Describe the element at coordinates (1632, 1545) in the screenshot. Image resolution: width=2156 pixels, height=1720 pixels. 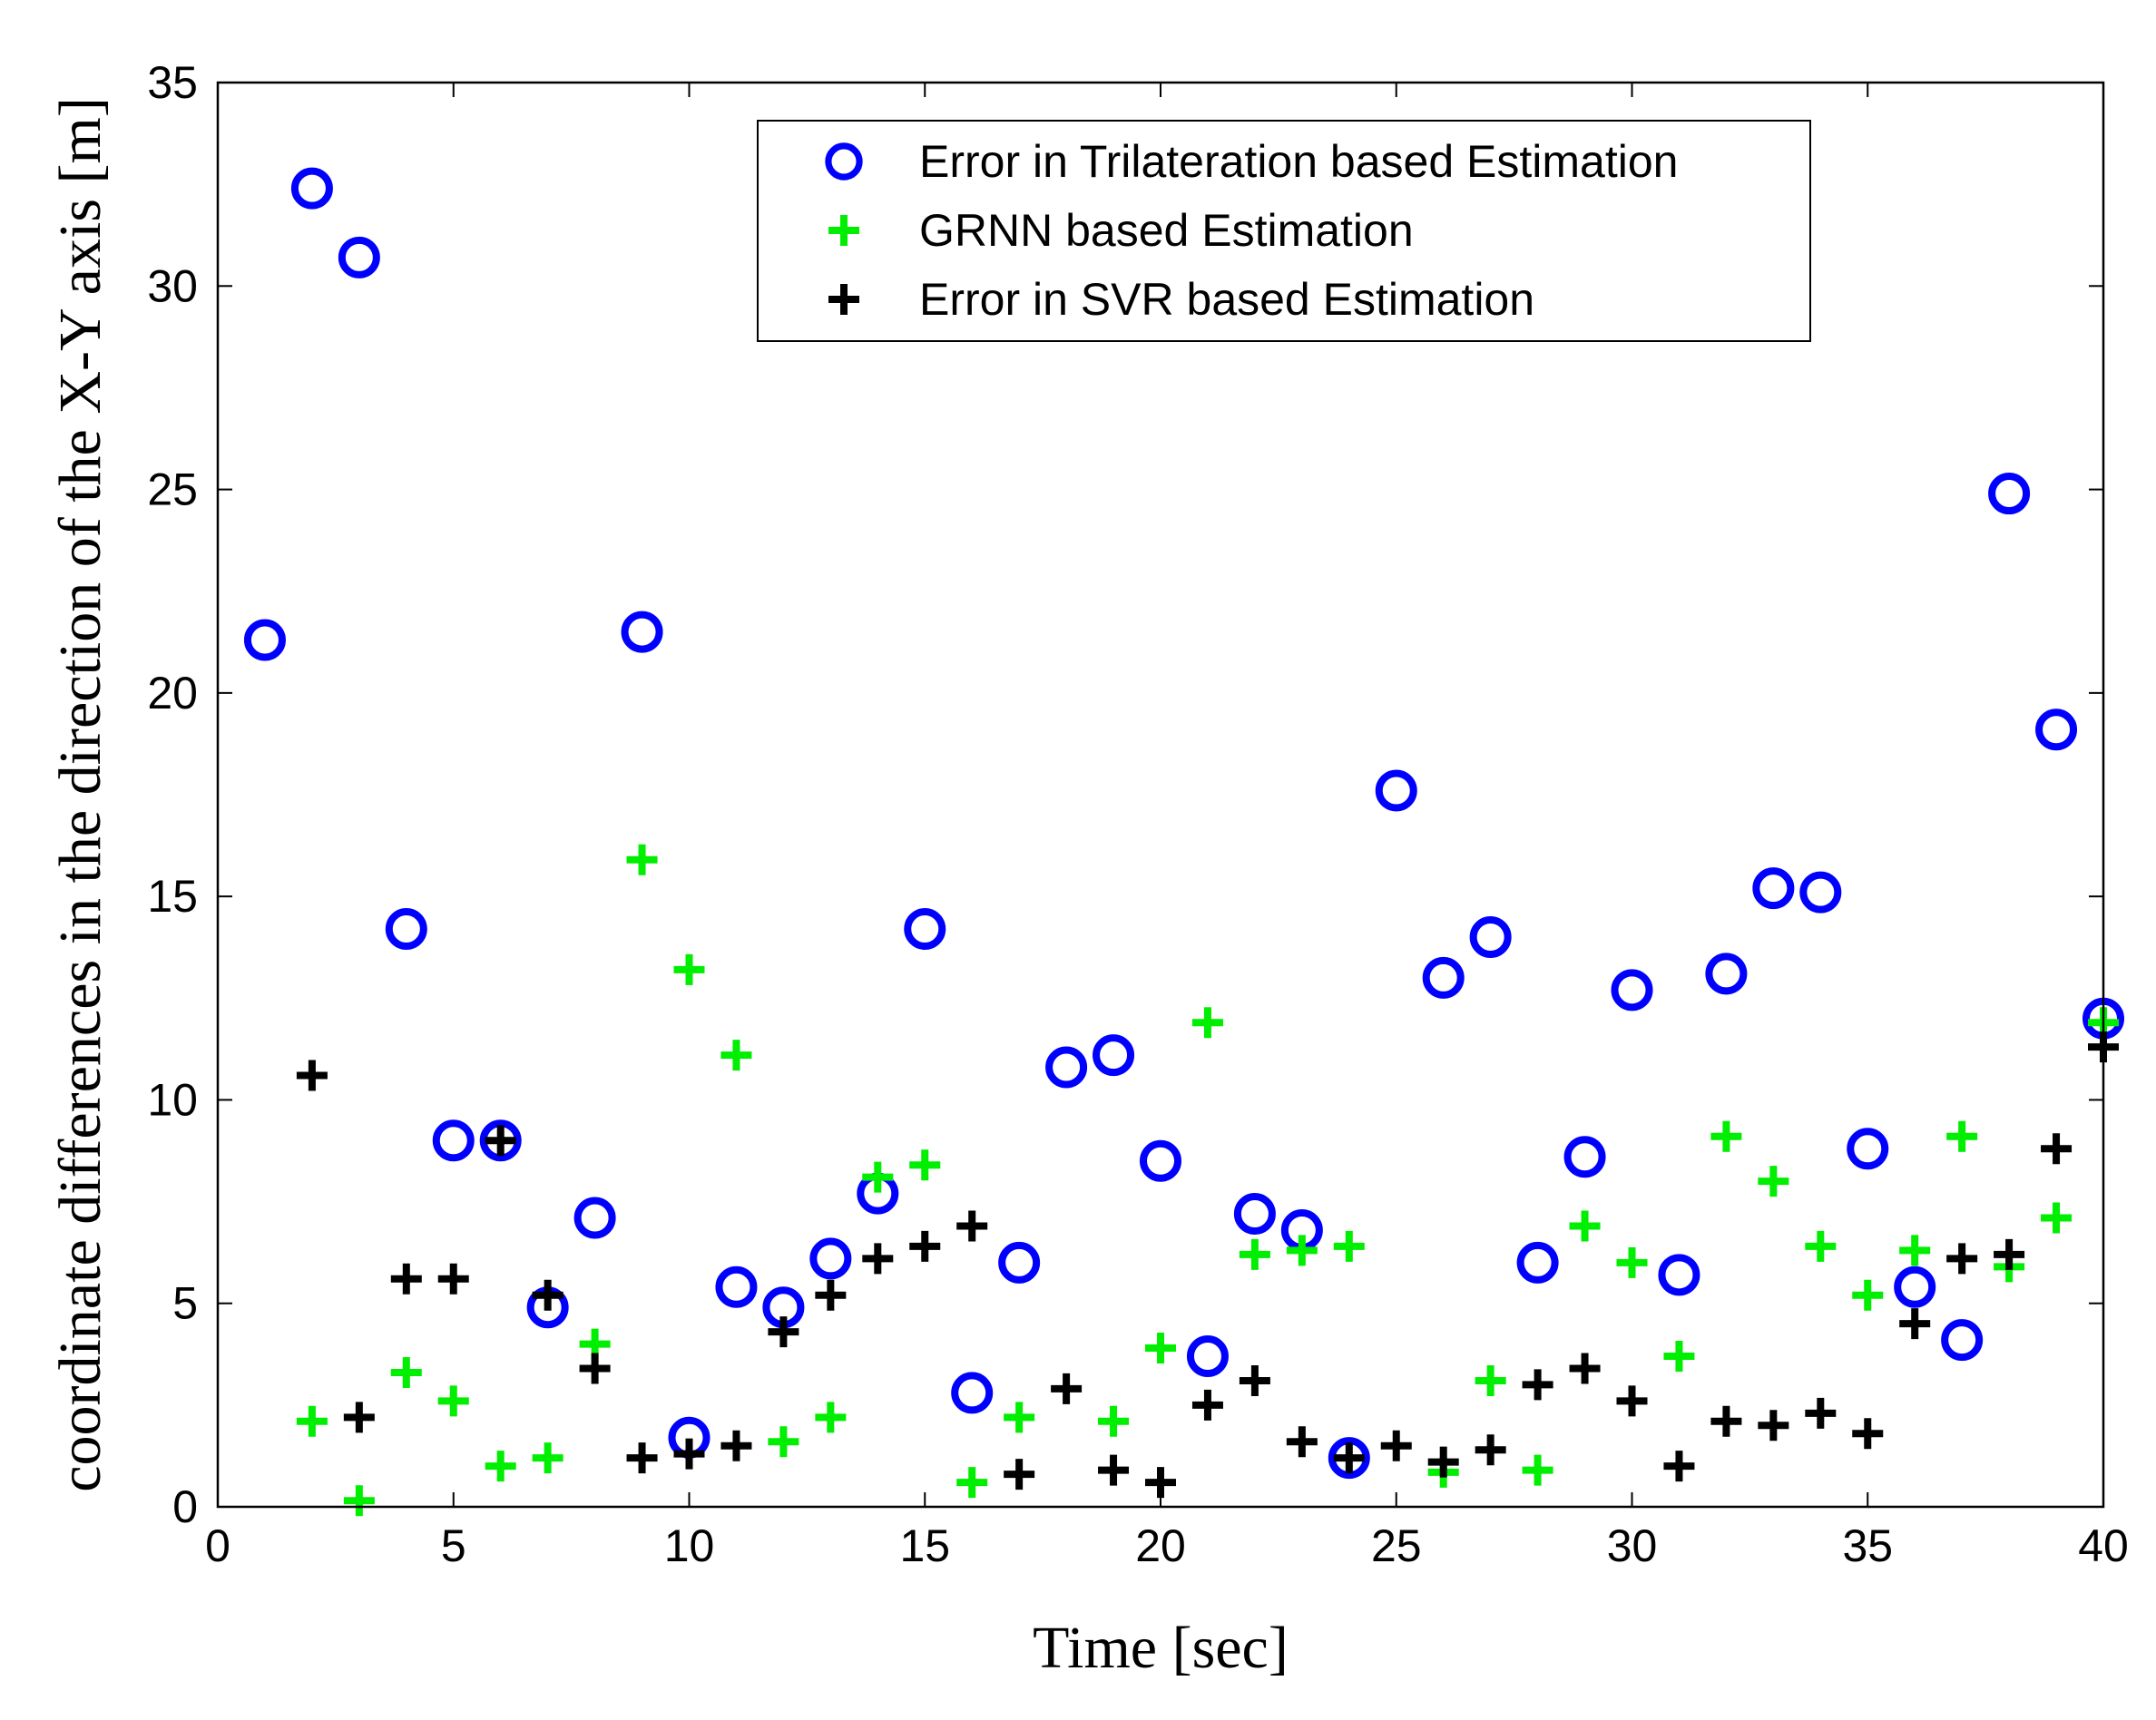
I see `x-tick-label: 30` at that location.